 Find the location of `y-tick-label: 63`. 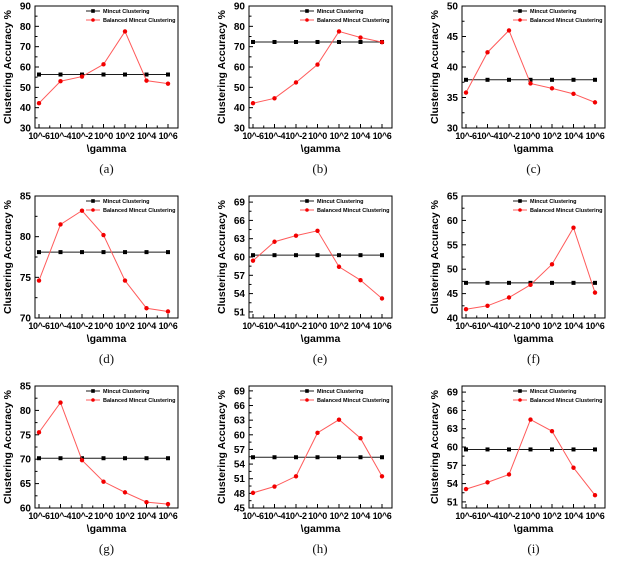

y-tick-label: 63 is located at coordinates (239, 421).